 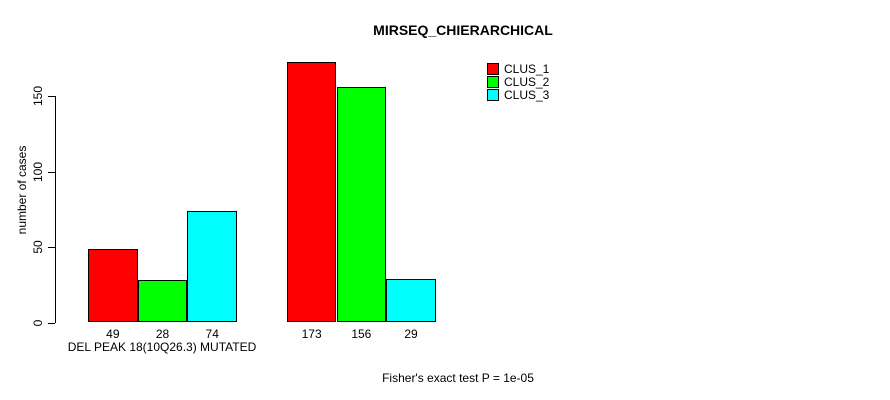 What do you see at coordinates (38, 96) in the screenshot?
I see `y-axis-tick-label: 150` at bounding box center [38, 96].